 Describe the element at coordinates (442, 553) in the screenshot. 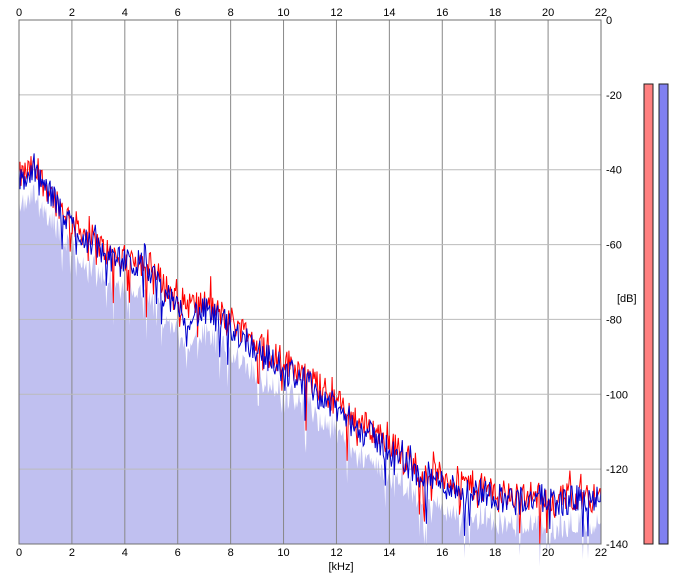

I see `x-tick-label-bottom: 16` at that location.